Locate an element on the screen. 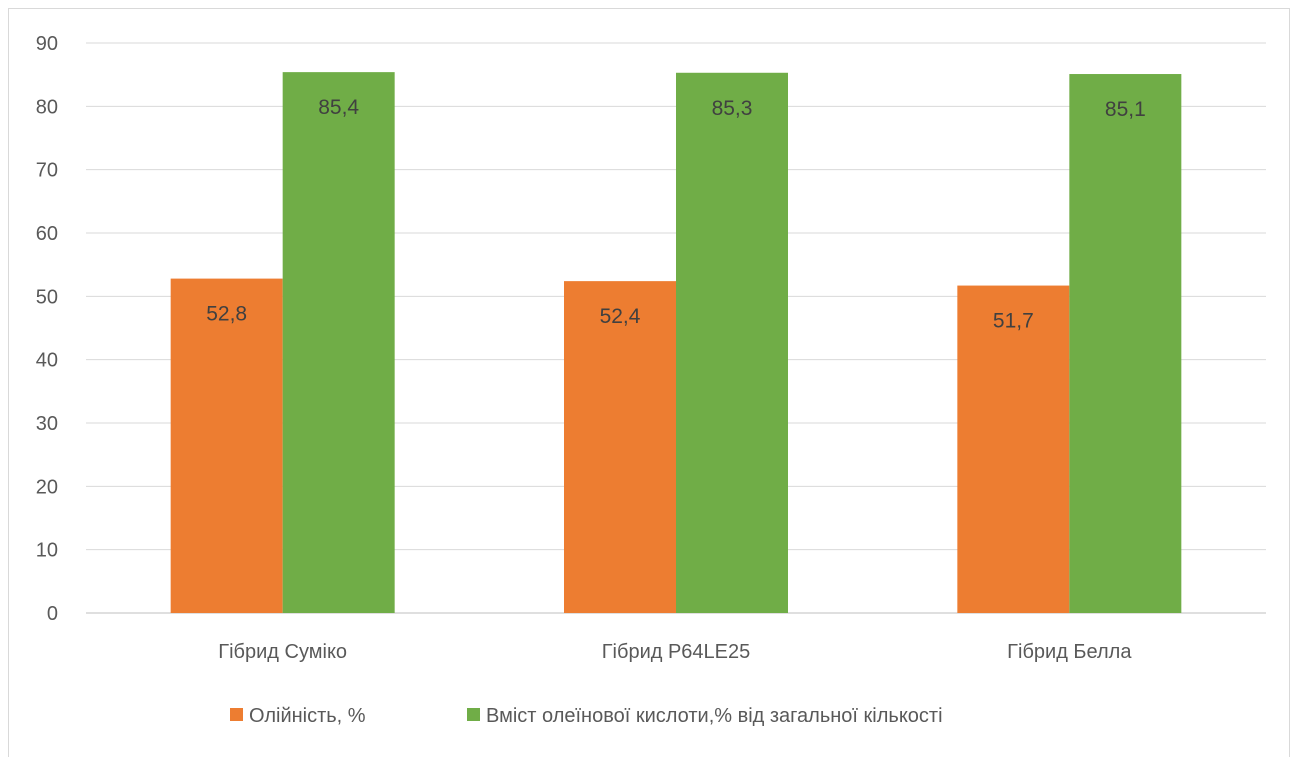 This screenshot has width=1300, height=758. y-tick-label: 10 is located at coordinates (47, 551).